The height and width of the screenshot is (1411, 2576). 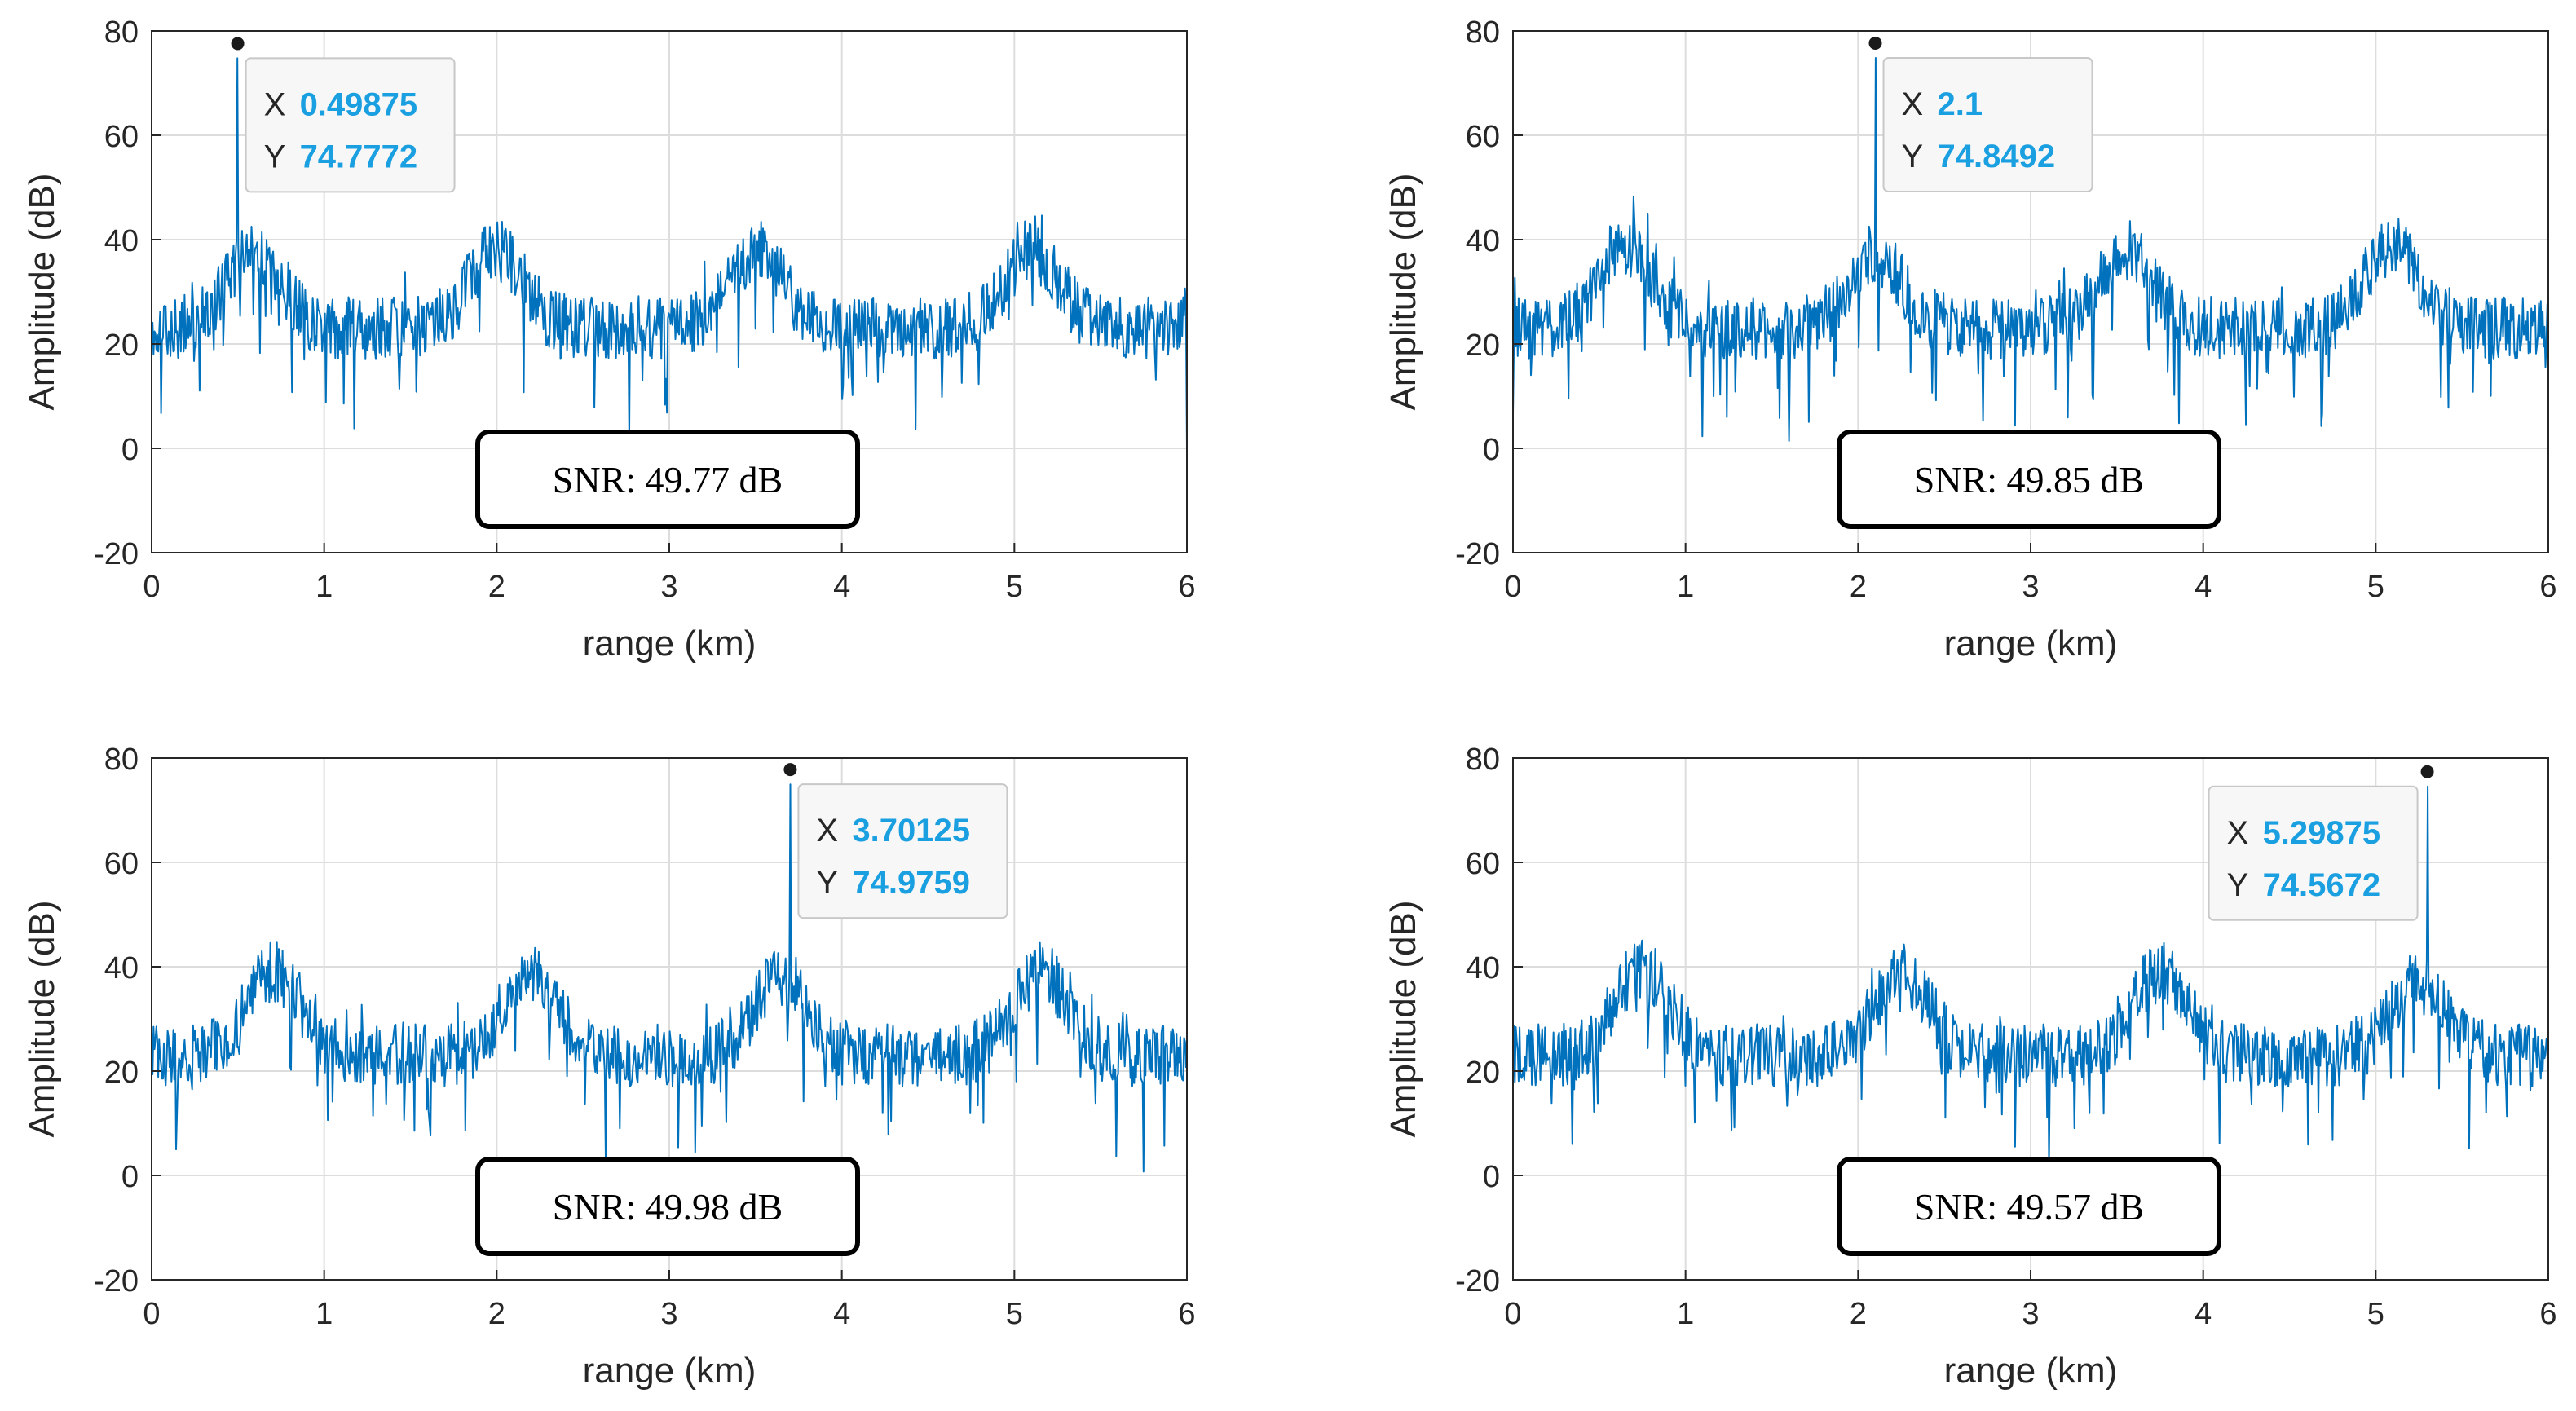 What do you see at coordinates (359, 104) in the screenshot?
I see `datatip-x-value: 0.49875` at bounding box center [359, 104].